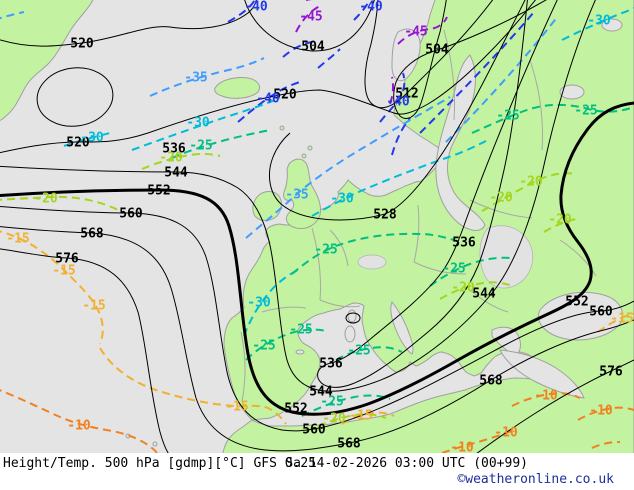  What do you see at coordinates (385, 215) in the screenshot?
I see `height-contour-label: 528` at bounding box center [385, 215].